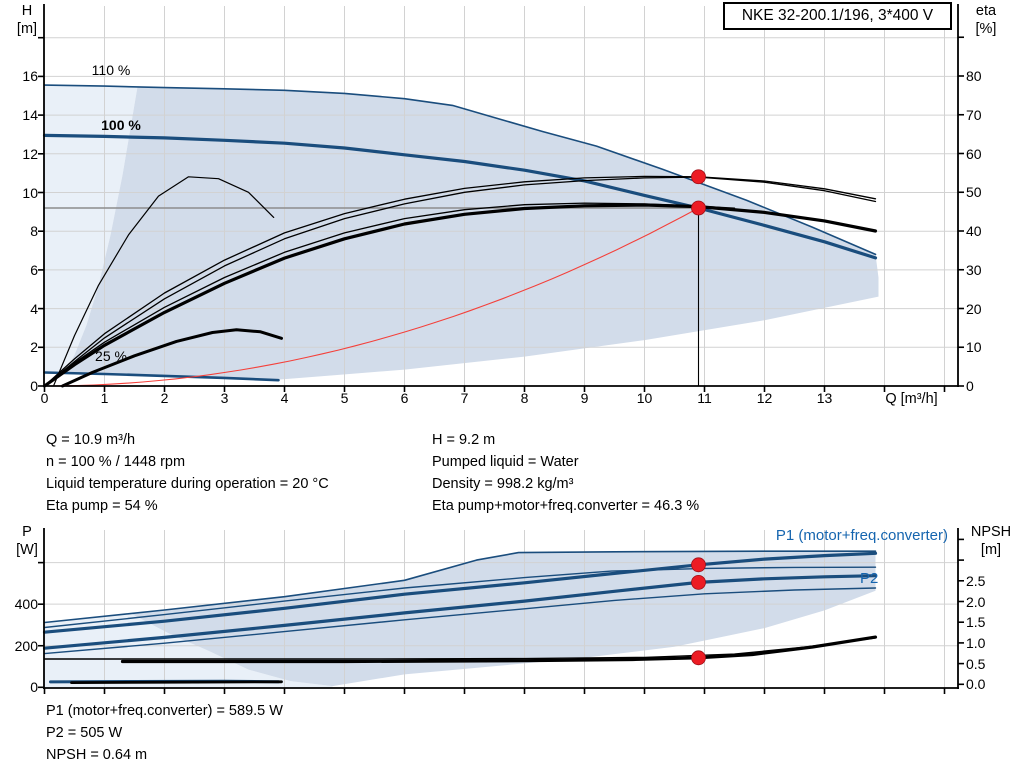 The height and width of the screenshot is (781, 1024). What do you see at coordinates (837, 16) in the screenshot?
I see `pump-title-box: NKE 32-200.1/196, 3*400 V` at bounding box center [837, 16].